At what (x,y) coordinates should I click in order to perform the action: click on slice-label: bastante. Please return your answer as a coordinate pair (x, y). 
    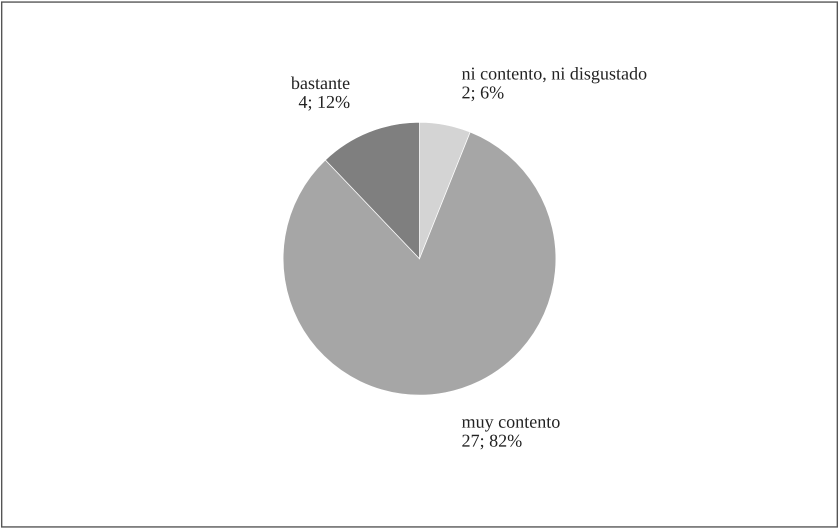
    Looking at the image, I should click on (320, 83).